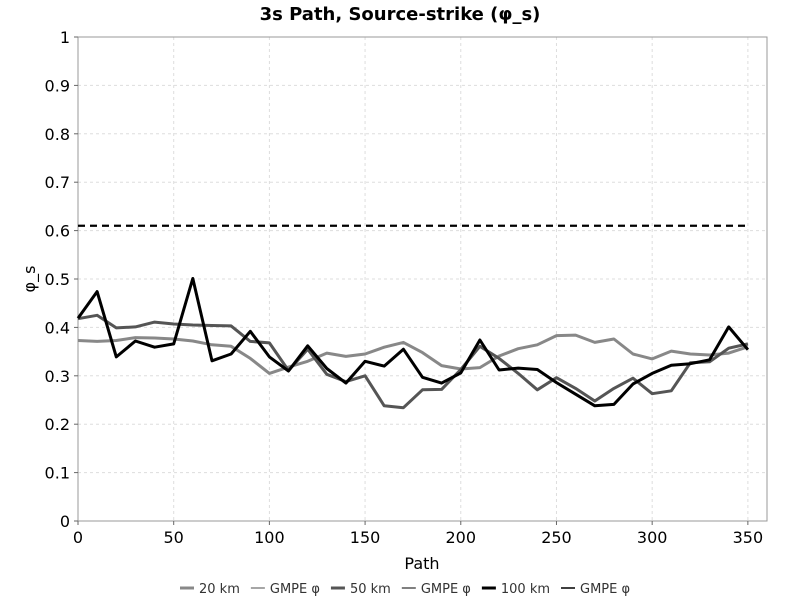  I want to click on x-tick-label: 0, so click(78, 537).